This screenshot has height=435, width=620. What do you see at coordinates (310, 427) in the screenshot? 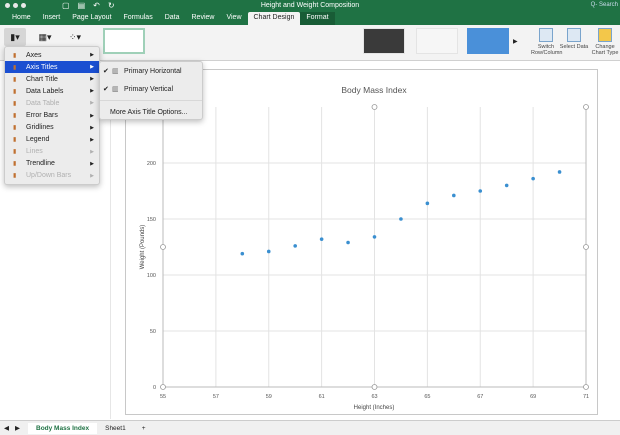
I see `sheet-tab-bar: ◀ ▶ Body Mass Index Sheet1 +` at bounding box center [310, 427].